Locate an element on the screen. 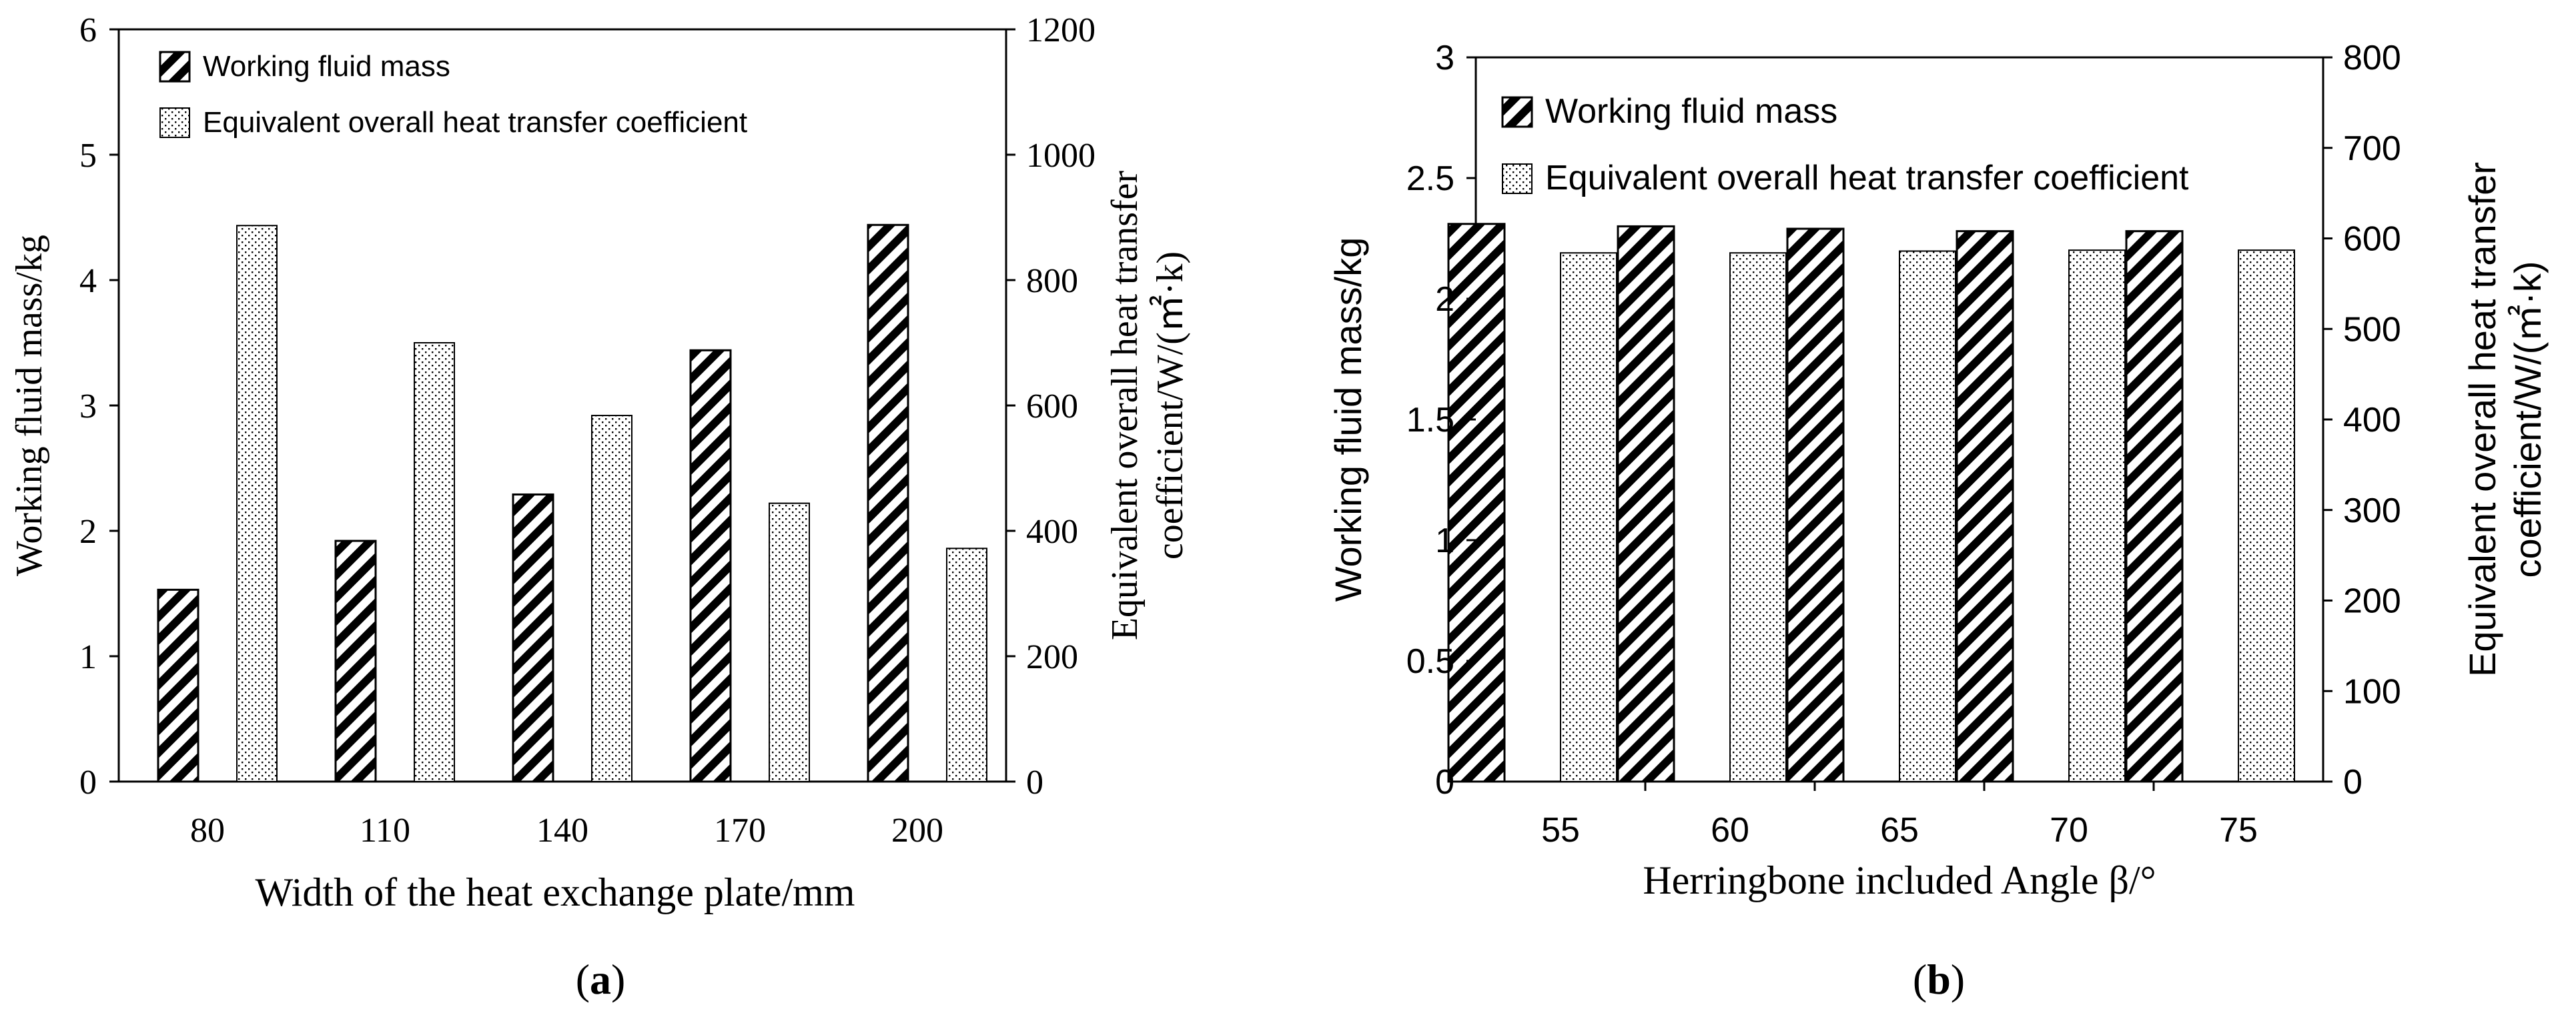 Image resolution: width=2576 pixels, height=1025 pixels. y-tick-label-b-2: 1 is located at coordinates (1444, 541).